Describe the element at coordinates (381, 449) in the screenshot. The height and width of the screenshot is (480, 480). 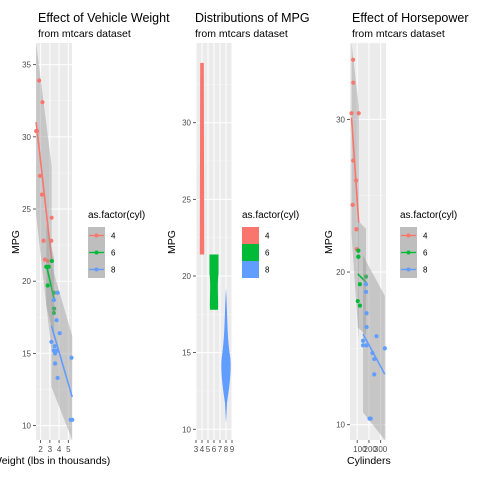
I see `x-tick-label: 300` at that location.